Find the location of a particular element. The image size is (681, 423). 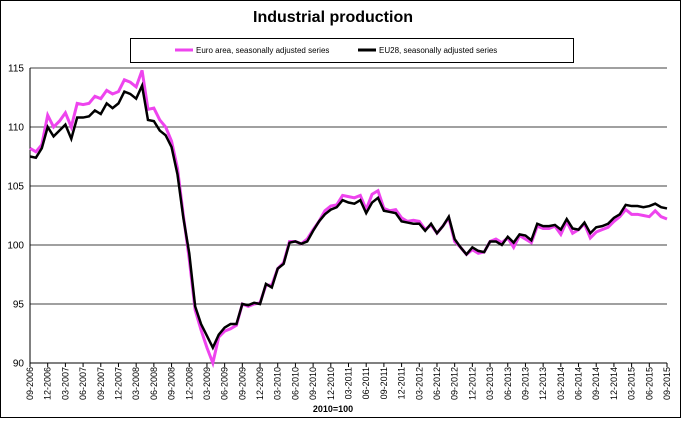

x-tick-label: 12-2014 is located at coordinates (614, 383).